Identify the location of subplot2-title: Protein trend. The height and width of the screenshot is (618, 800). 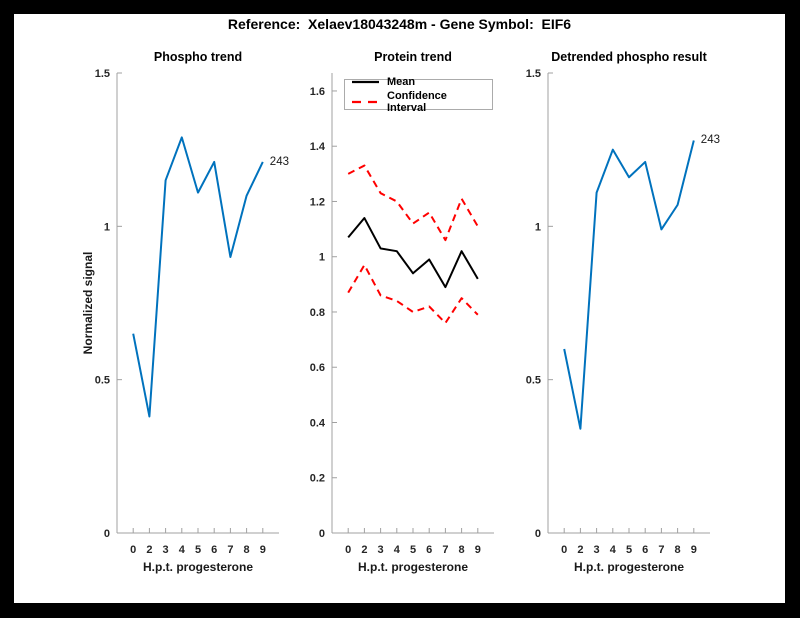
(413, 57).